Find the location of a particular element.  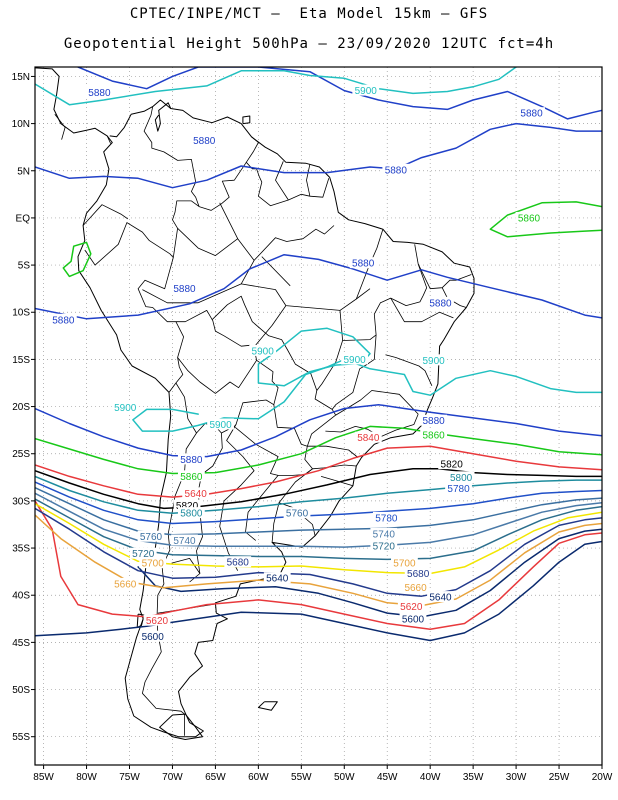

y-tick-label: 5N is located at coordinates (23, 171).